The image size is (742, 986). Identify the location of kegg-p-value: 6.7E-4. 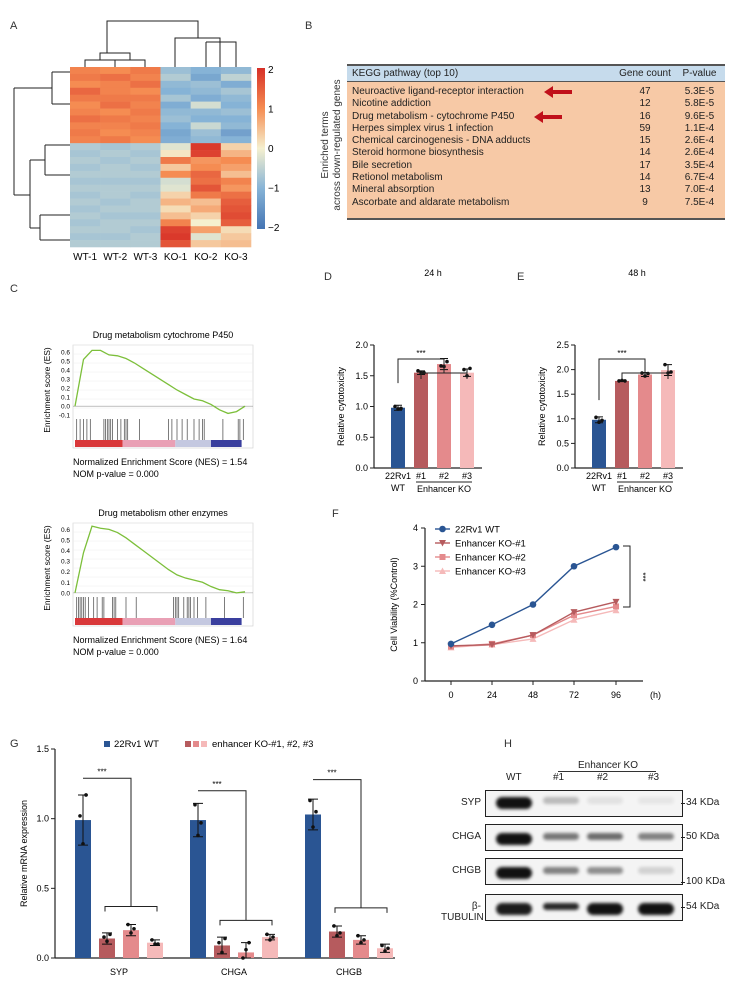
(699, 178).